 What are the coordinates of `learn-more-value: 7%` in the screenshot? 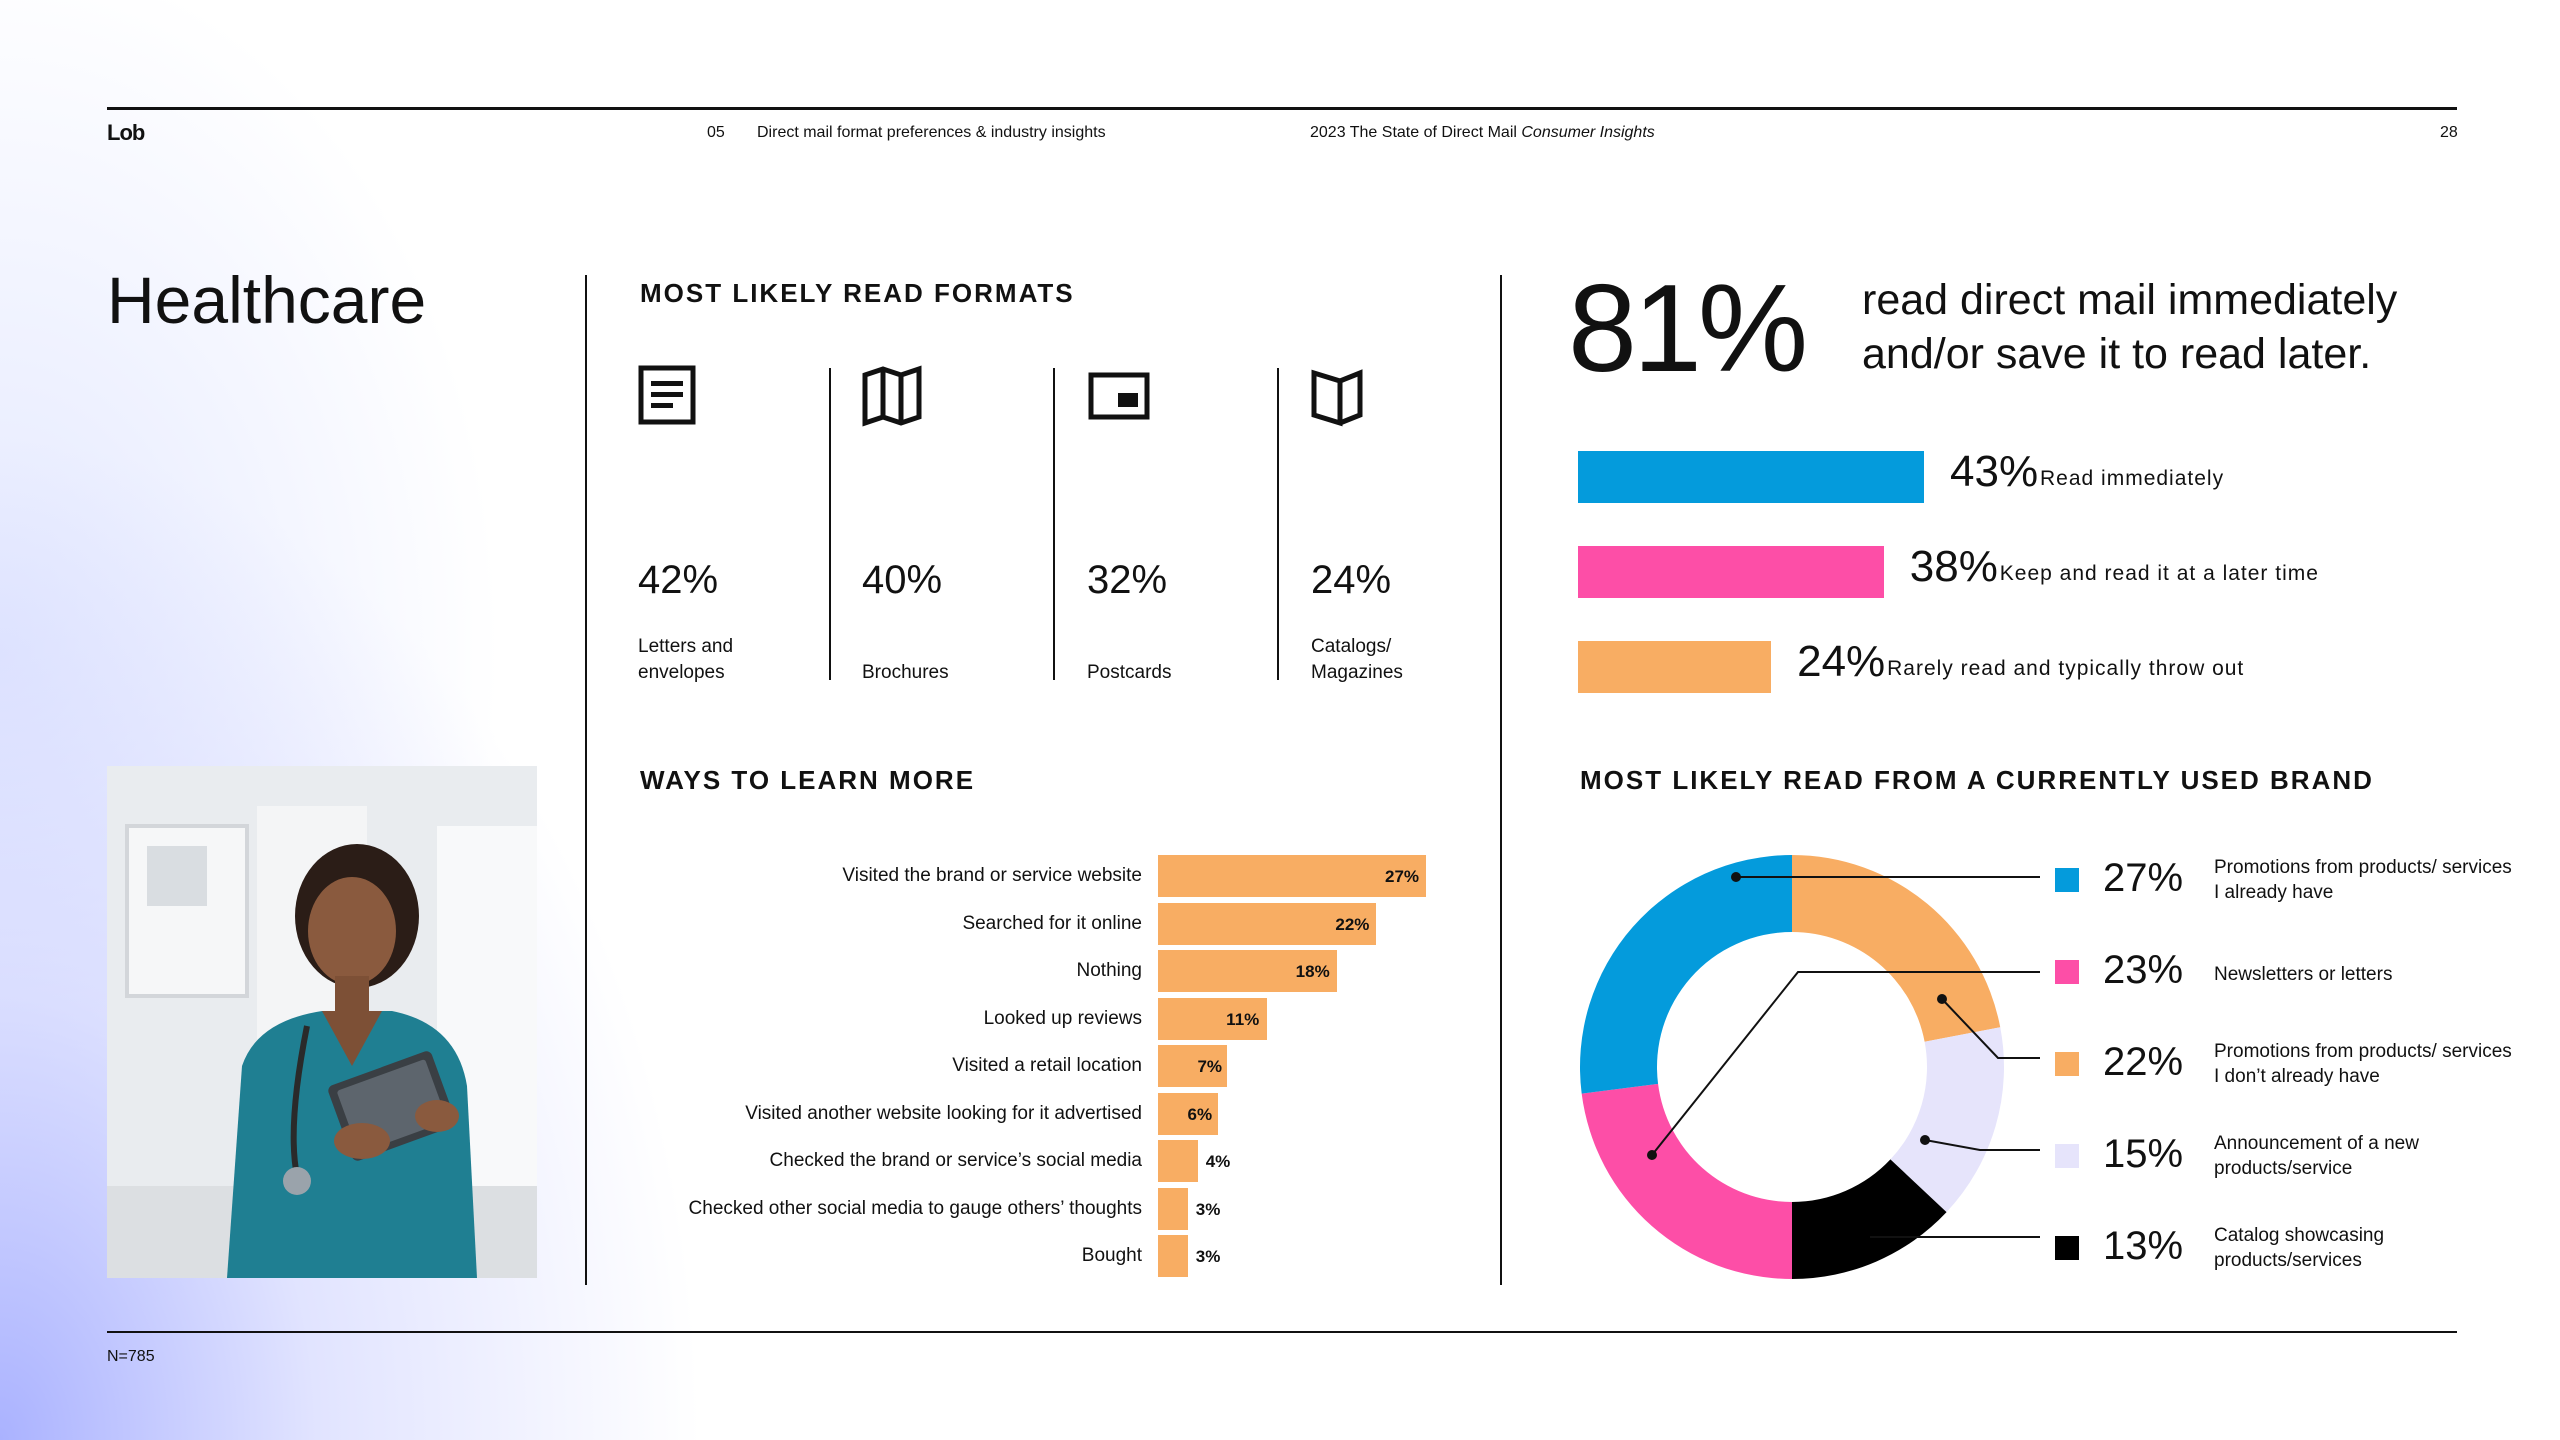 It's located at (1210, 1066).